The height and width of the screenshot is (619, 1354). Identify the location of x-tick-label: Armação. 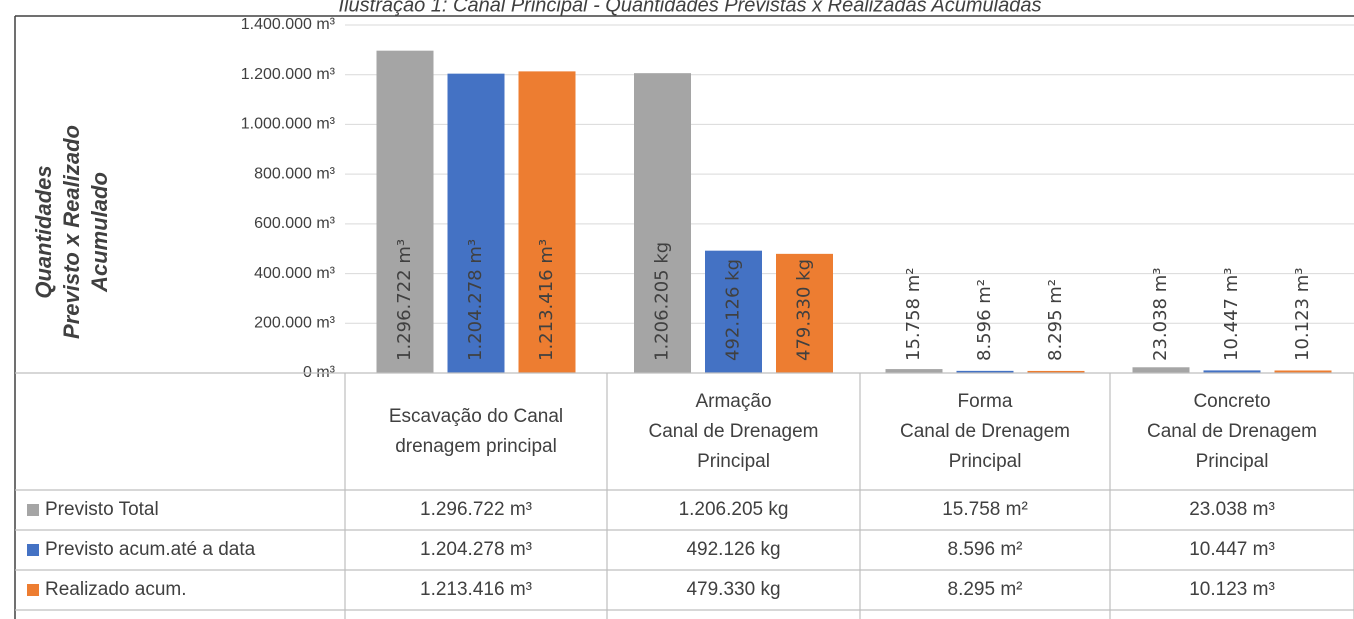
(733, 401).